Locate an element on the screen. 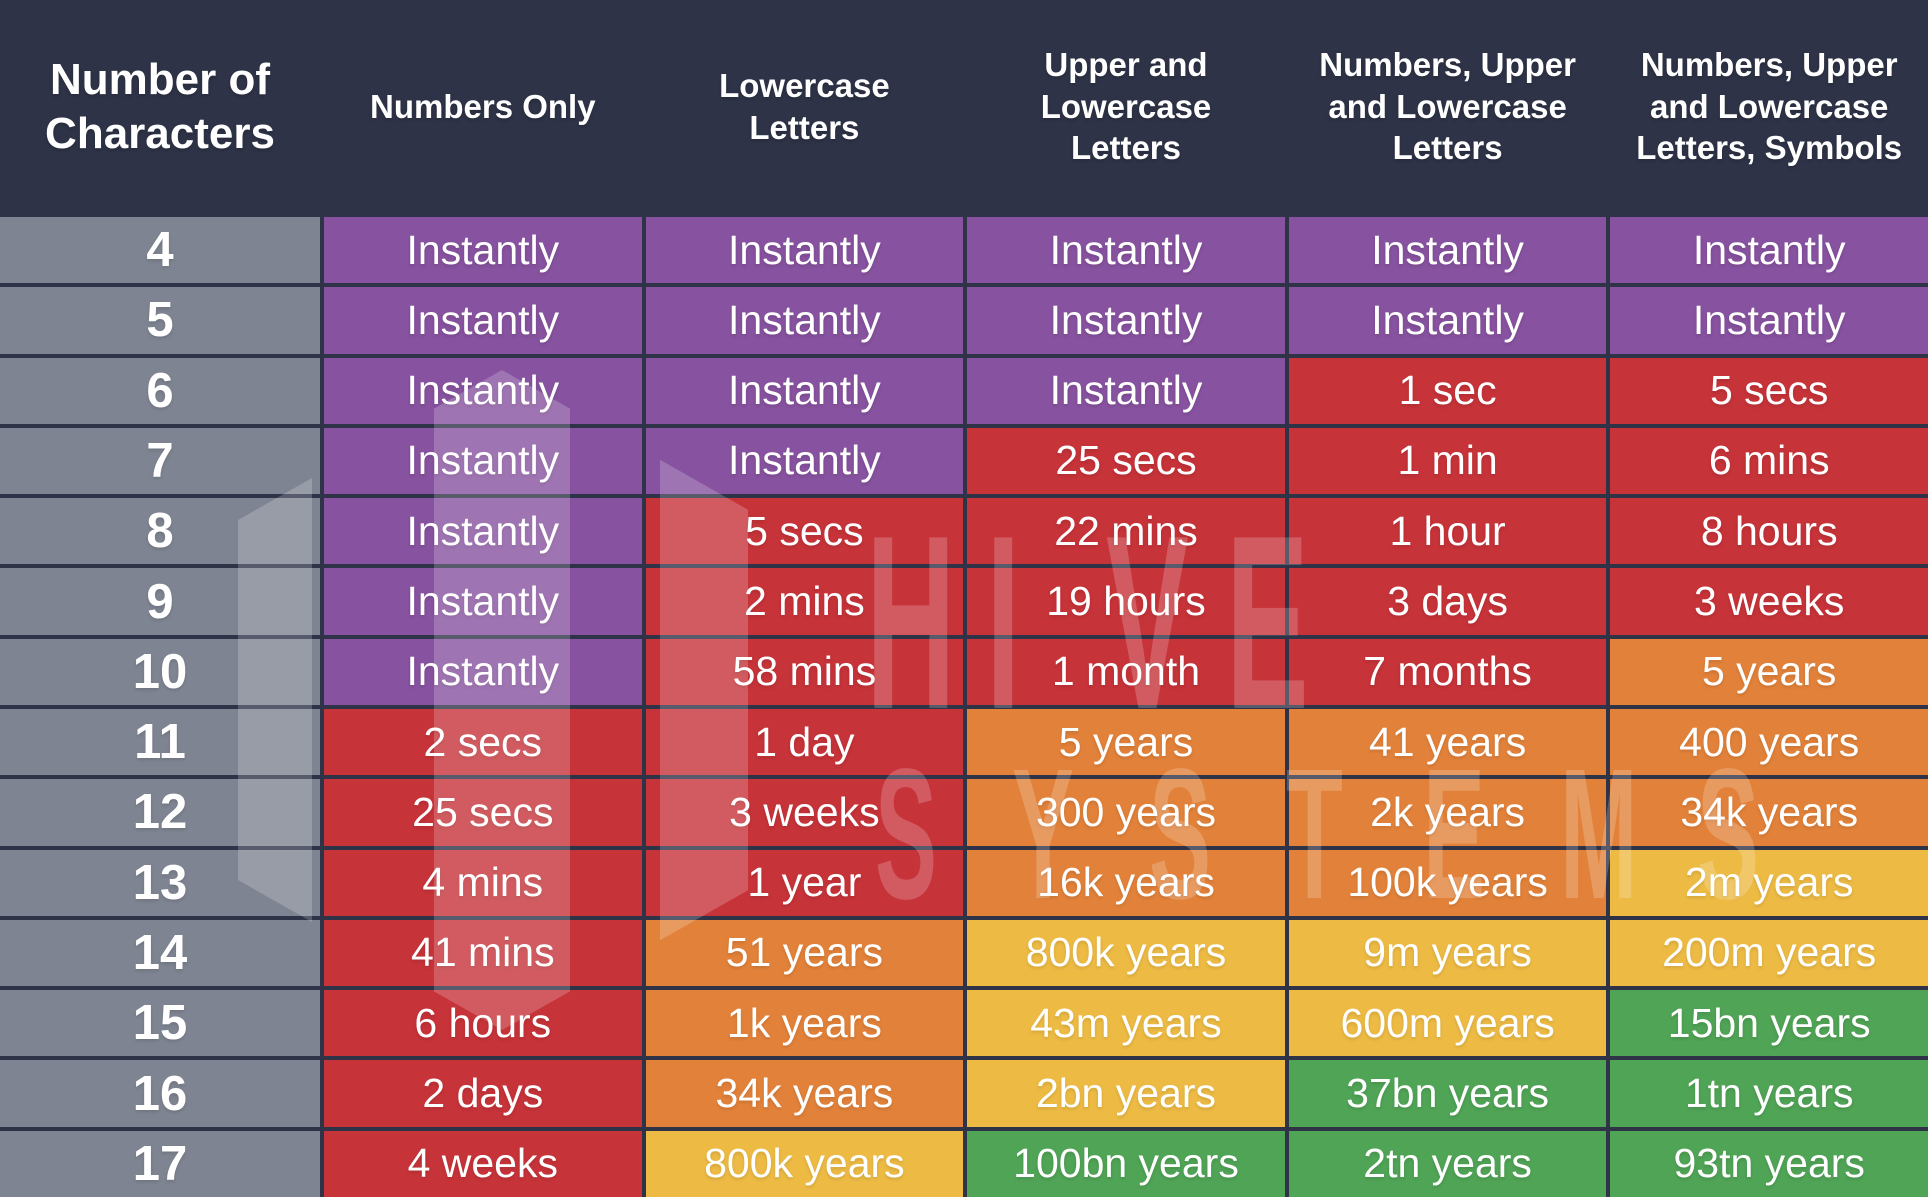 This screenshot has width=1928, height=1197. row-number-cell: 10 is located at coordinates (160, 671).